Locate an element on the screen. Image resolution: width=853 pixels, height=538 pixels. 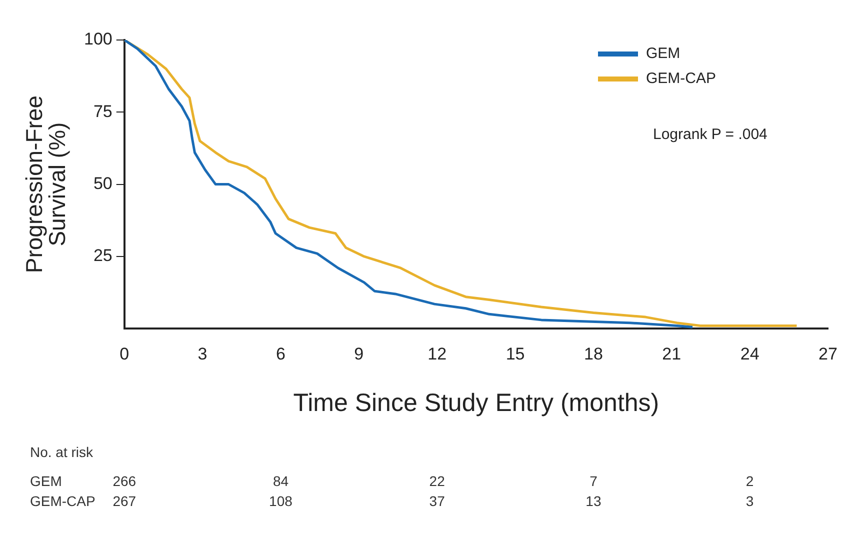
text: 266 is located at coordinates (124, 480).